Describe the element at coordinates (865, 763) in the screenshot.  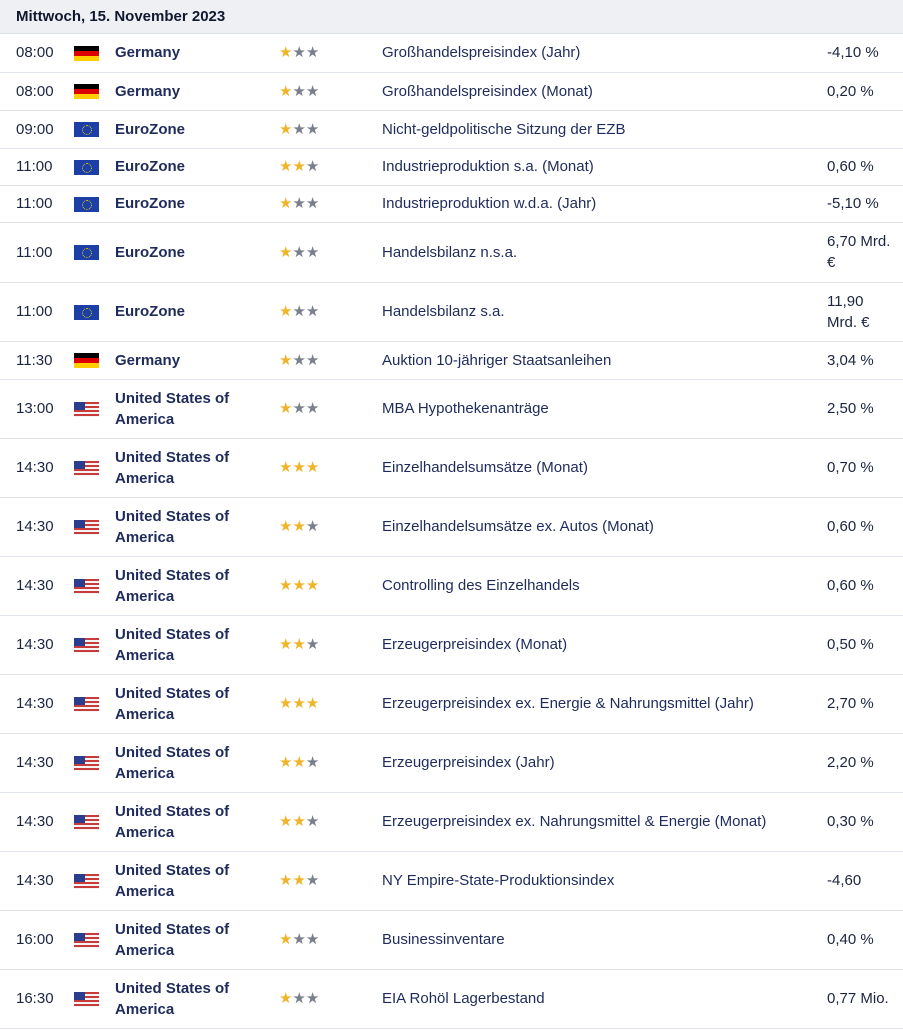
I see `event-value: 2,20 %` at that location.